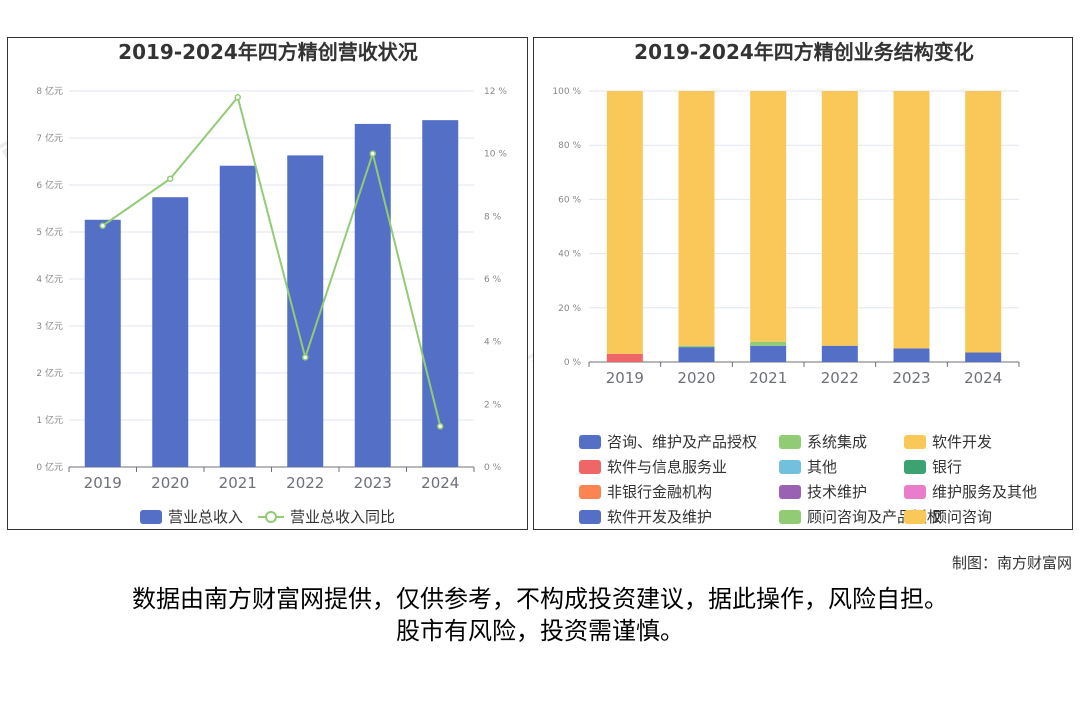 Image resolution: width=1080 pixels, height=720 pixels. What do you see at coordinates (962, 442) in the screenshot?
I see `legend-label-2: 软件开发` at bounding box center [962, 442].